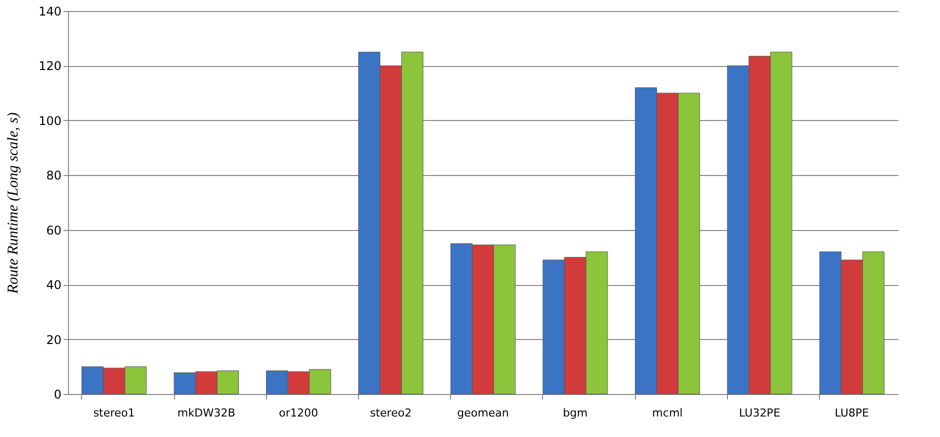 The width and height of the screenshot is (940, 437). What do you see at coordinates (54, 230) in the screenshot?
I see `y-tick-label: 60` at bounding box center [54, 230].